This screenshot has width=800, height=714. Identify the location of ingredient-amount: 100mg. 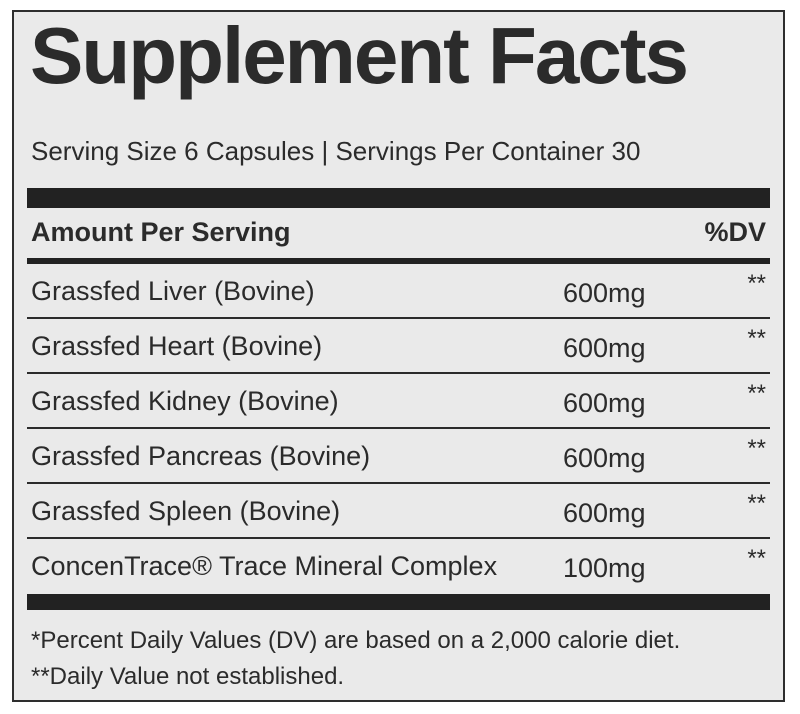
(604, 568).